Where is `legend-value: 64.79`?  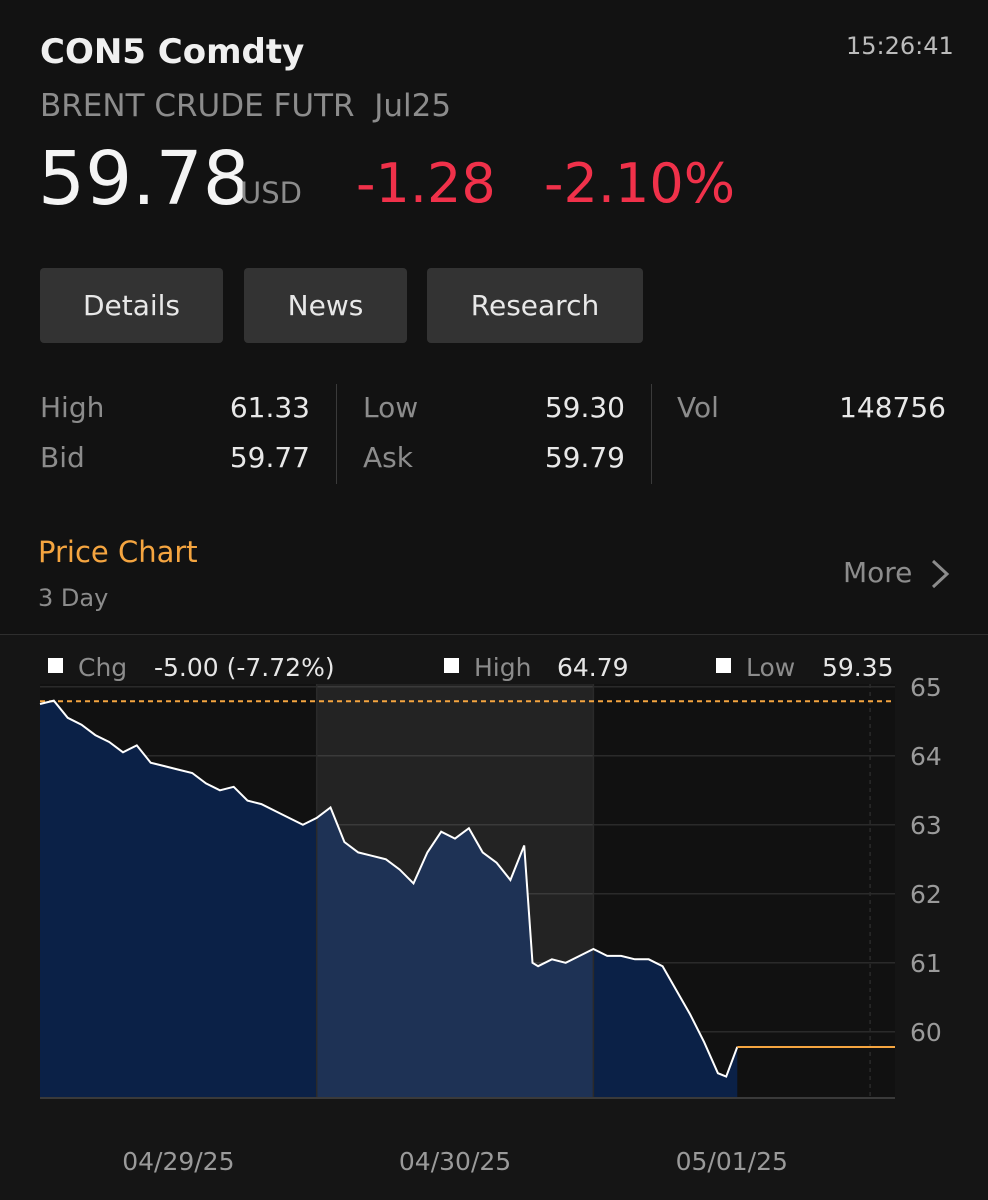 legend-value: 64.79 is located at coordinates (593, 667).